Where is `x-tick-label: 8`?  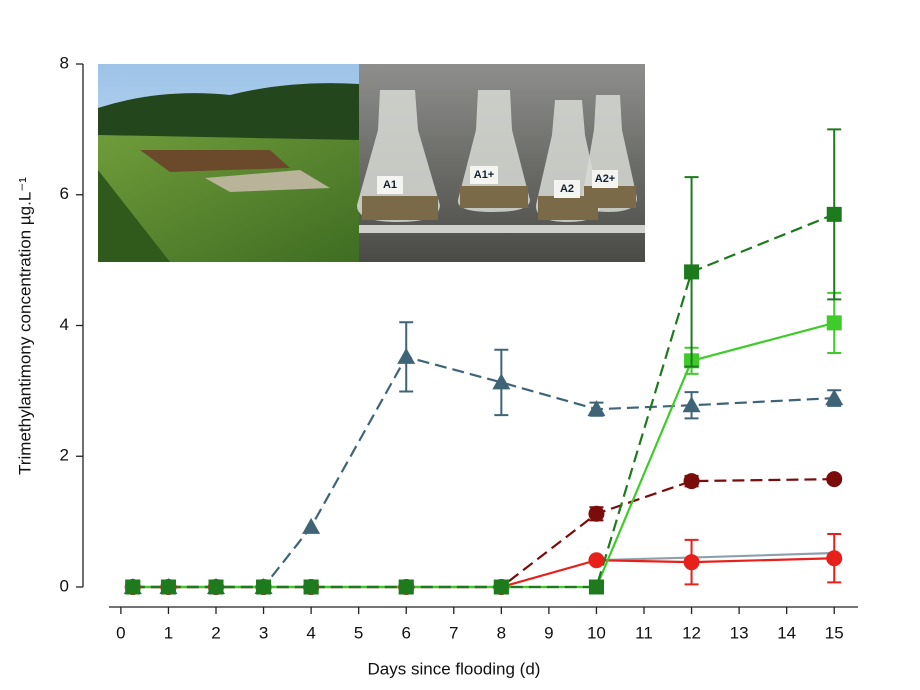
x-tick-label: 8 is located at coordinates (501, 632).